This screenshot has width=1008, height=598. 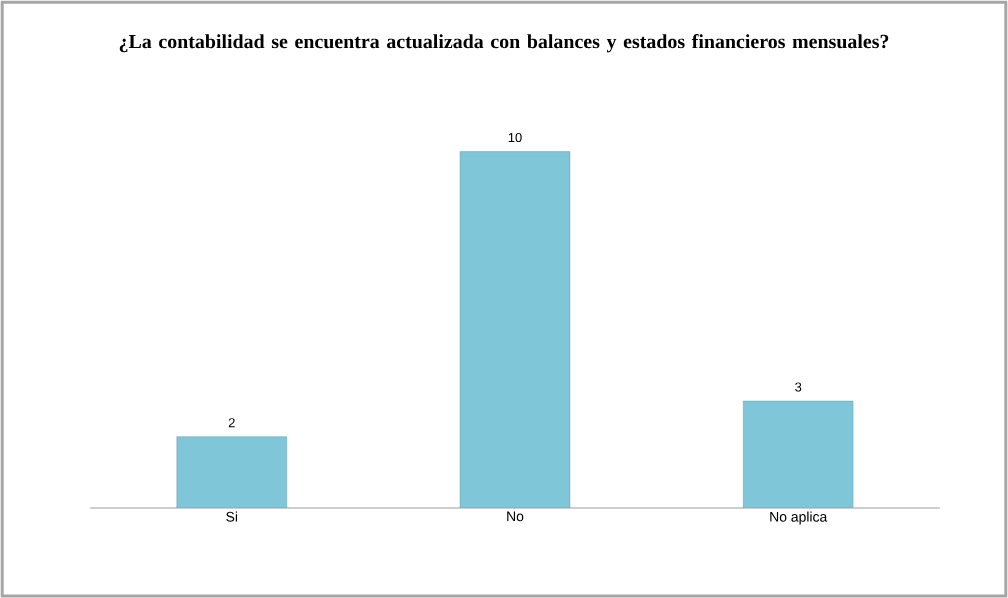 What do you see at coordinates (515, 137) in the screenshot?
I see `data-label: 10` at bounding box center [515, 137].